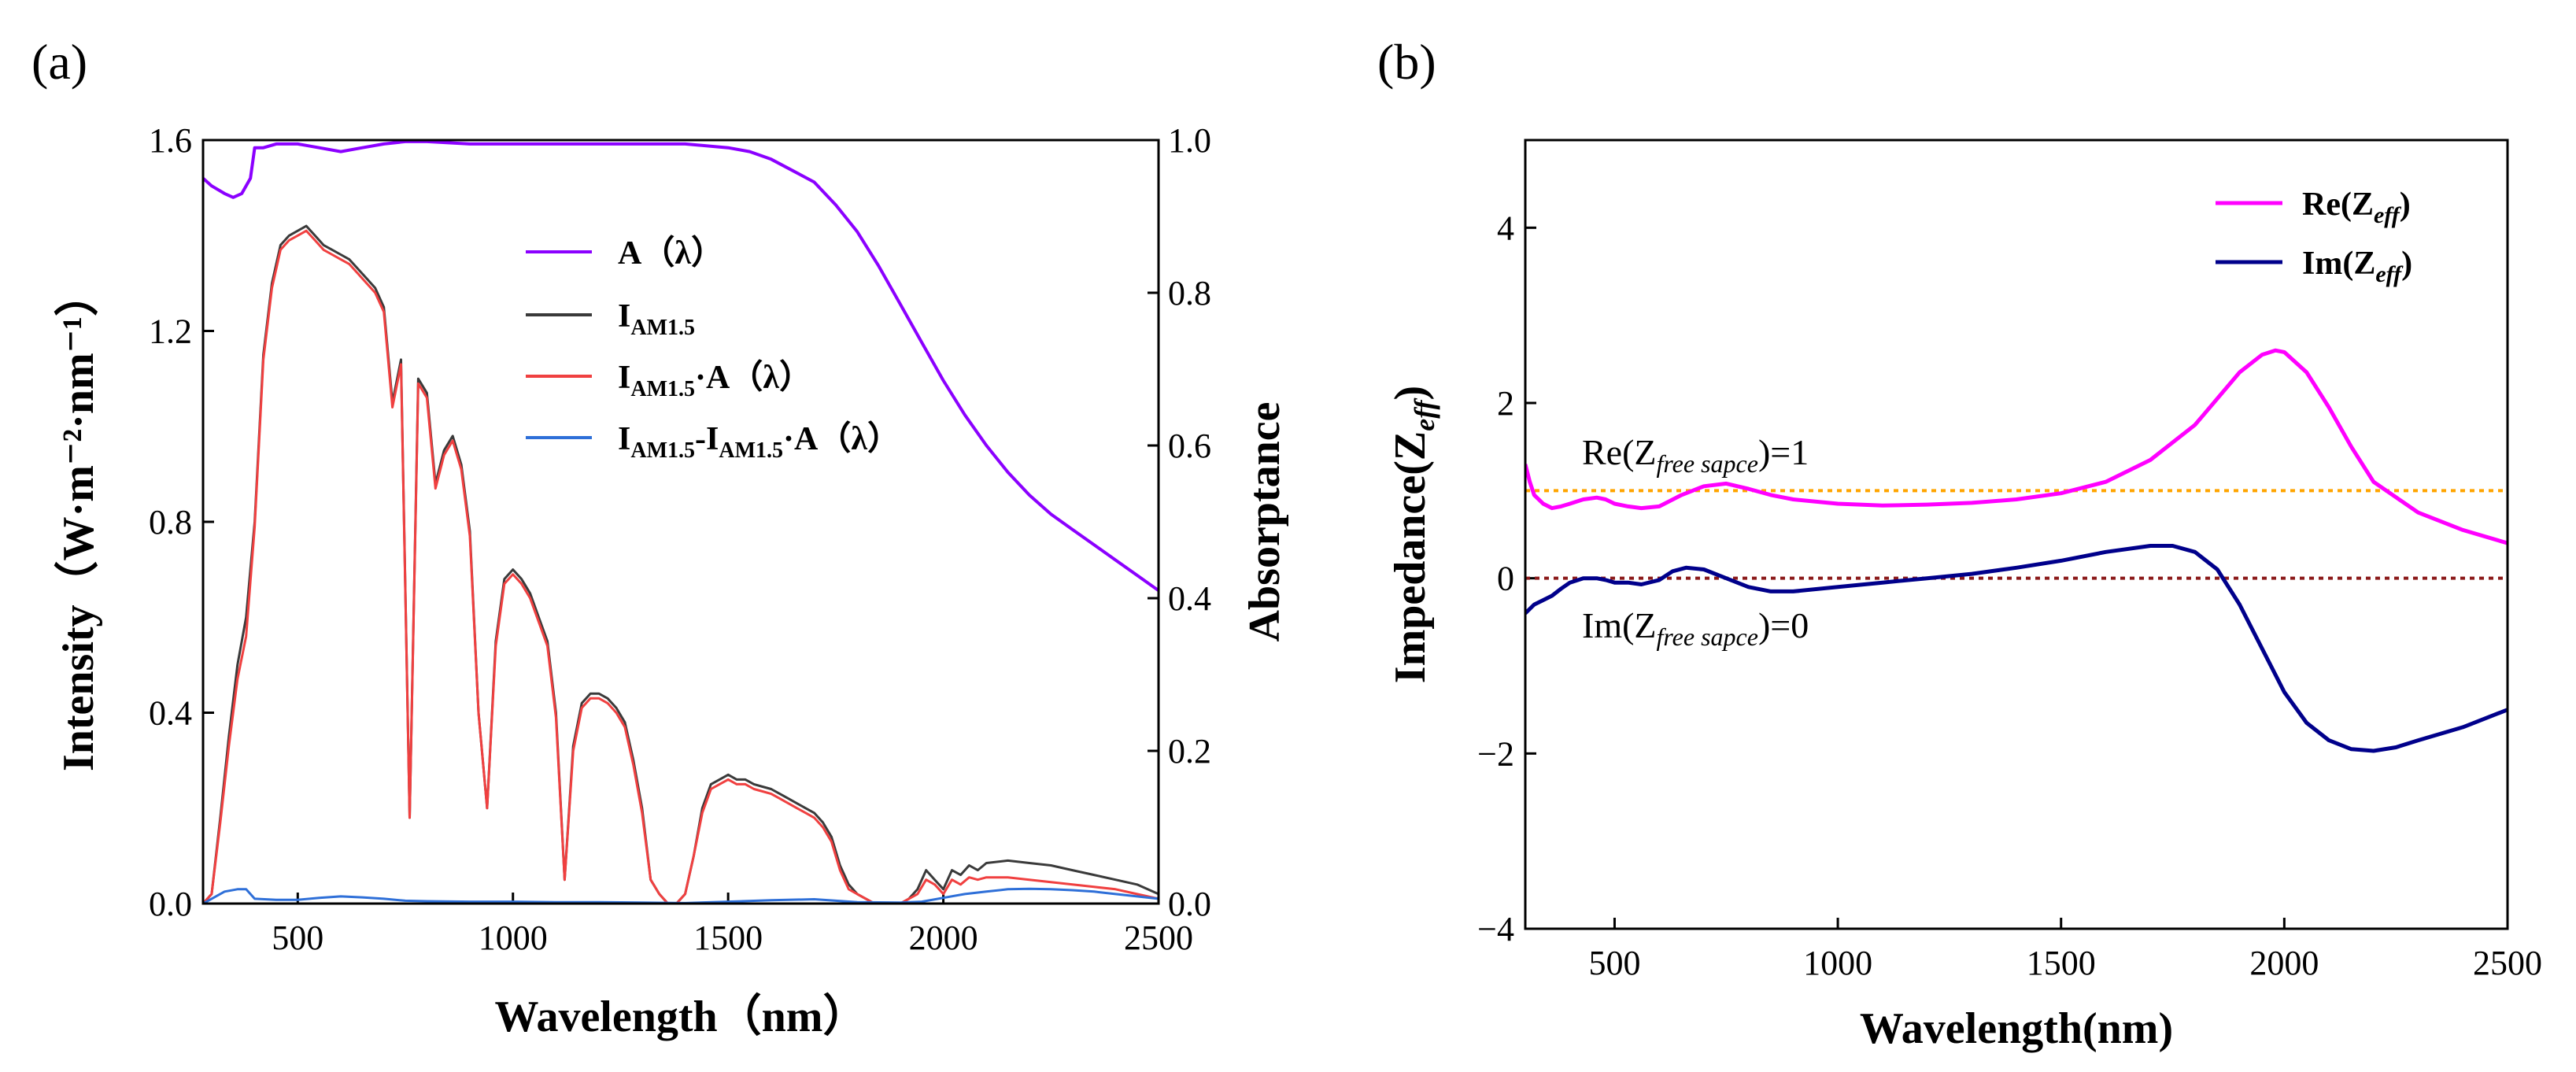 Image resolution: width=2576 pixels, height=1072 pixels. Describe the element at coordinates (1695, 628) in the screenshot. I see `chart-b-annotation-im-ref: Im(Zfree sapce)=0` at that location.